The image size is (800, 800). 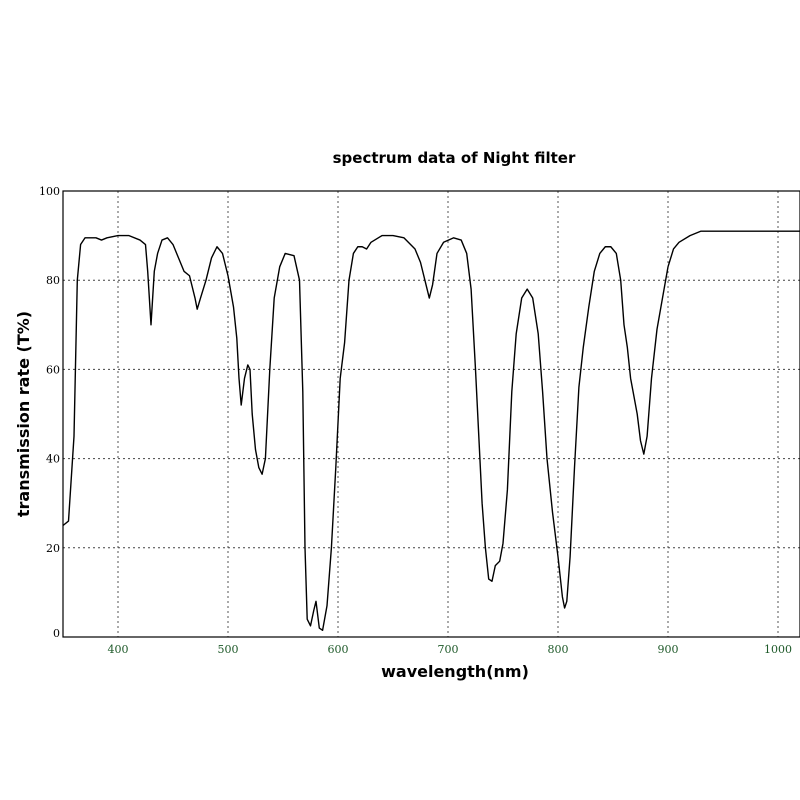 What do you see at coordinates (228, 649) in the screenshot?
I see `x-tick-label: 500` at bounding box center [228, 649].